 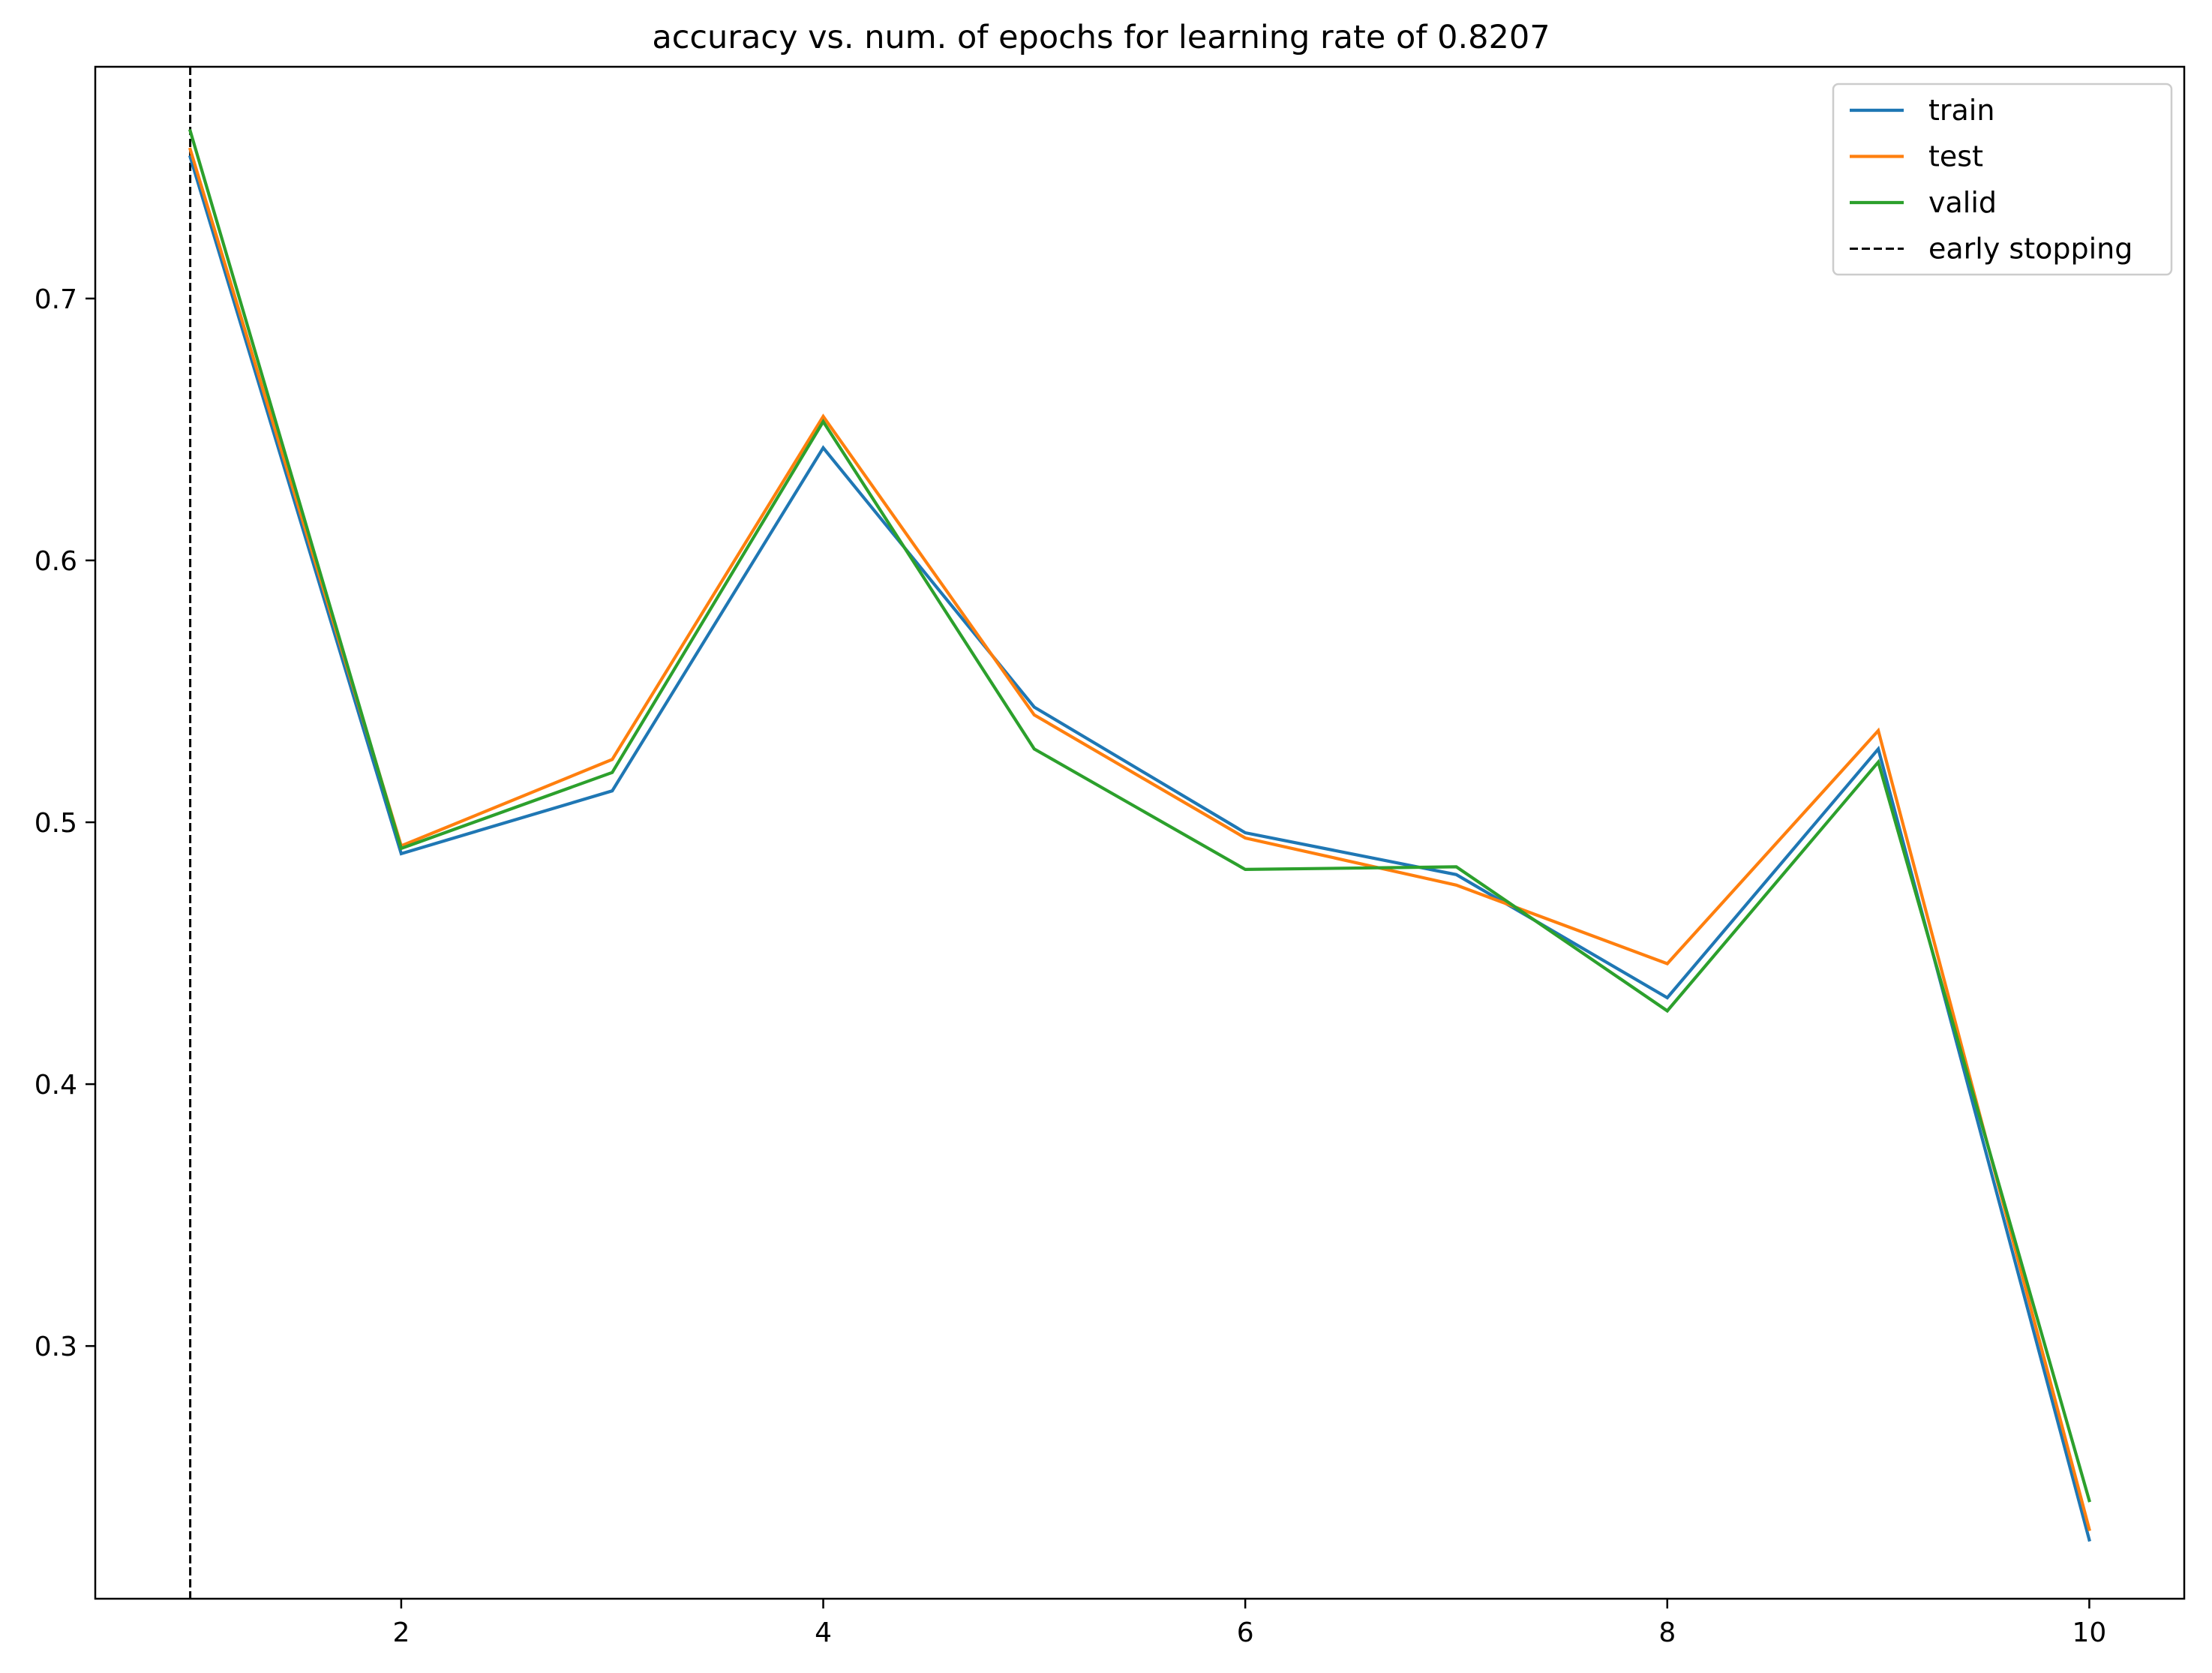 What do you see at coordinates (823, 1632) in the screenshot?
I see `x-tick-label: 4` at bounding box center [823, 1632].